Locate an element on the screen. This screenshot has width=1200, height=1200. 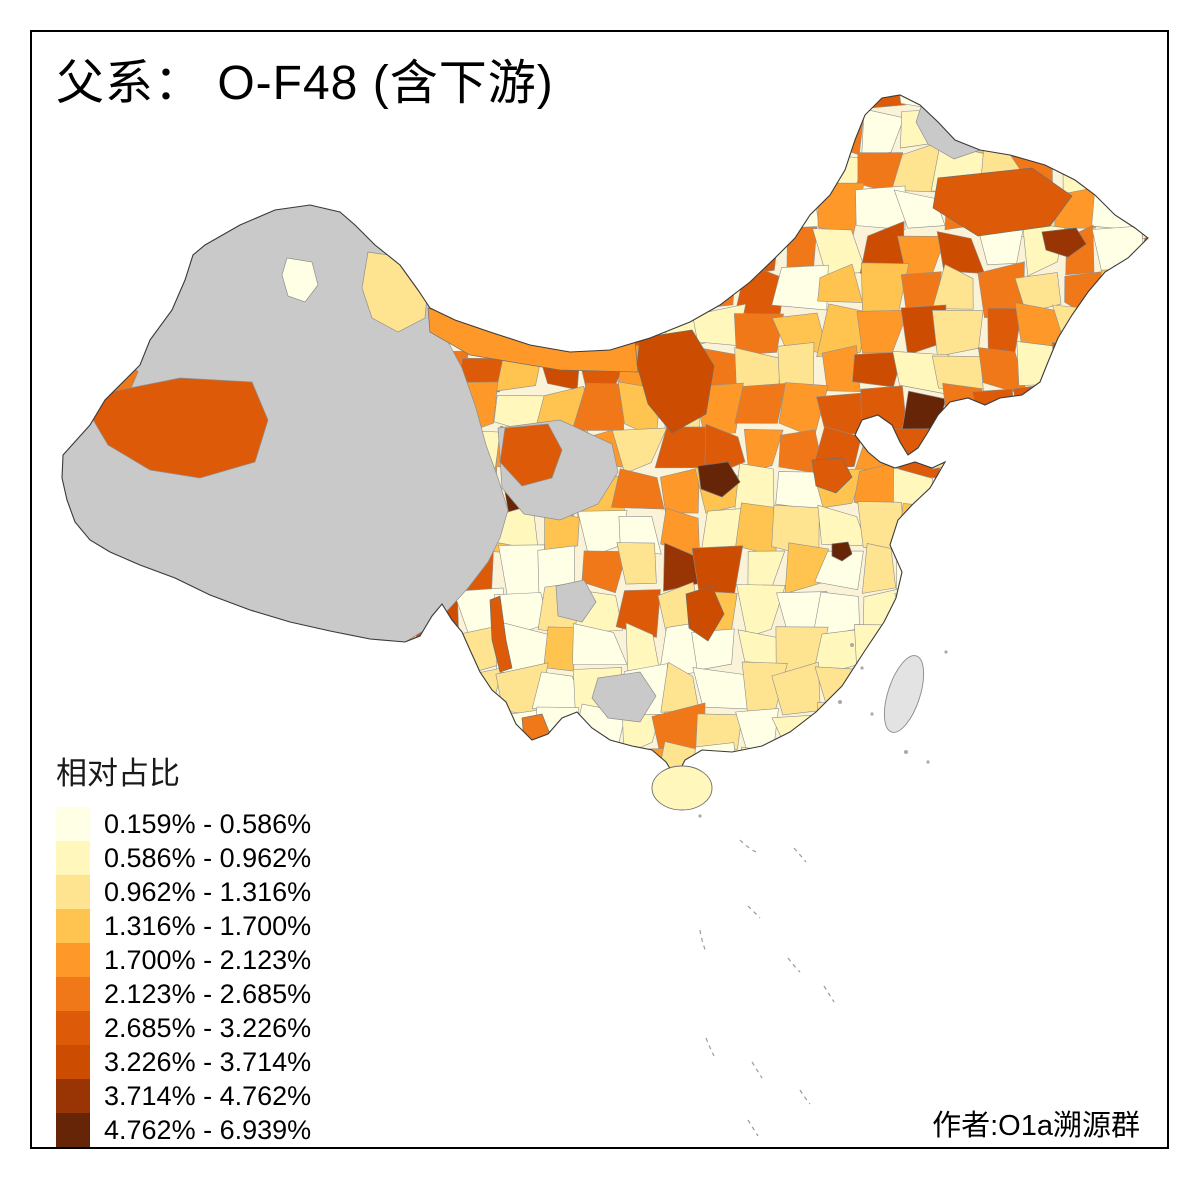
coastal-islets is located at coordinates (823, 730).